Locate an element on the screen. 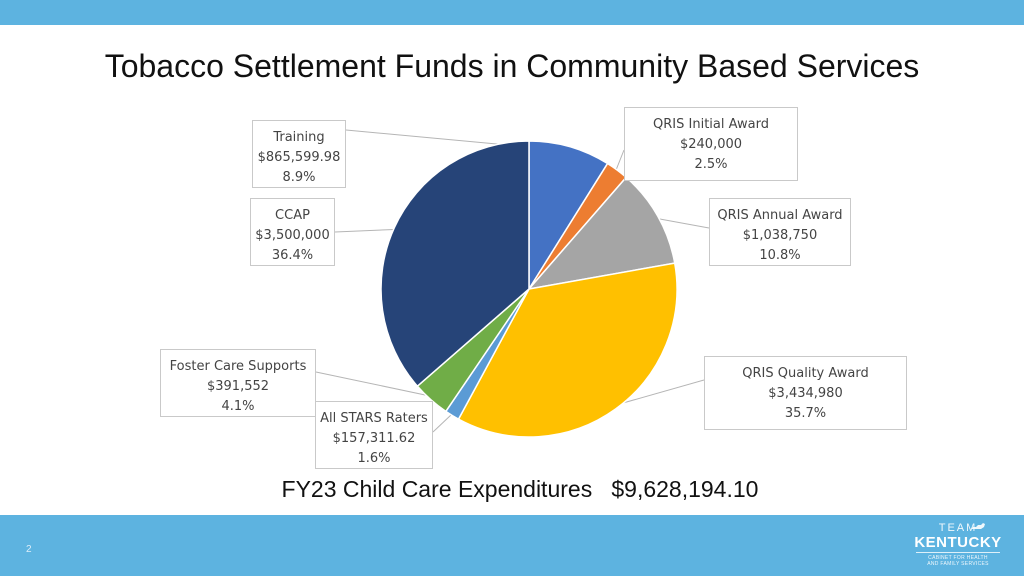  callout-foster-care-supports-label: Foster Care Supports is located at coordinates (238, 366).